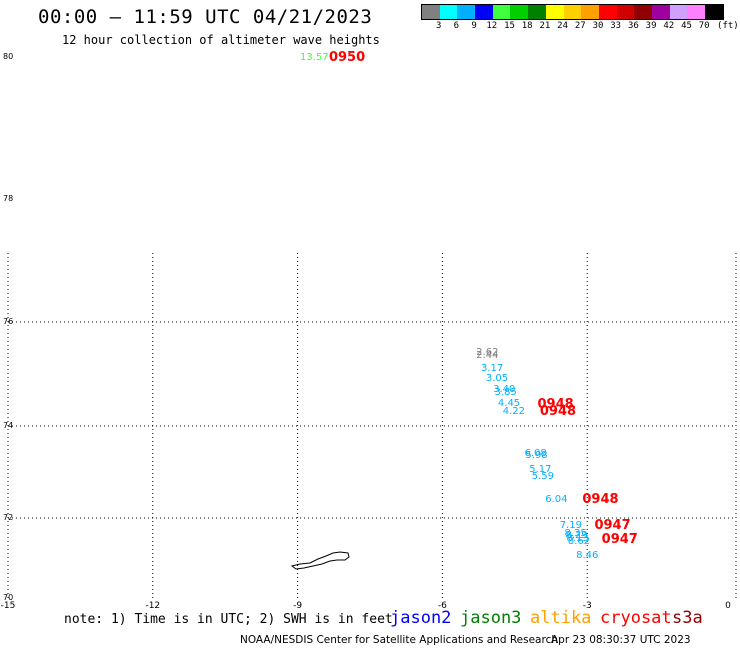 Image resolution: width=740 pixels, height=650 pixels. I want to click on color-scale-tick: 12, so click(492, 26).